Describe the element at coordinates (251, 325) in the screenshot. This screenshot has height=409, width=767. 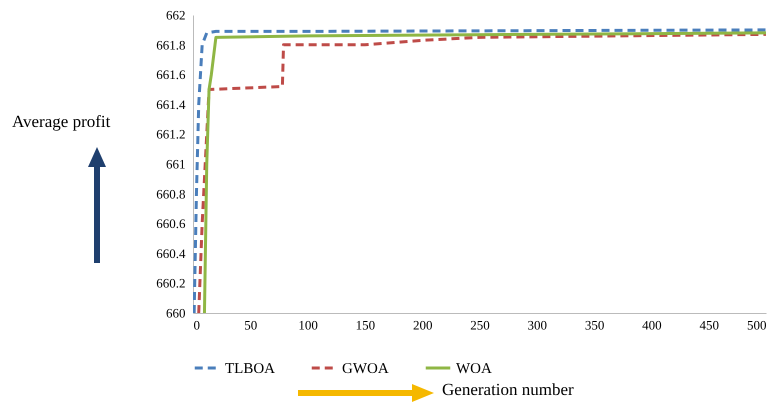
I see `x-tick-label: 50` at that location.